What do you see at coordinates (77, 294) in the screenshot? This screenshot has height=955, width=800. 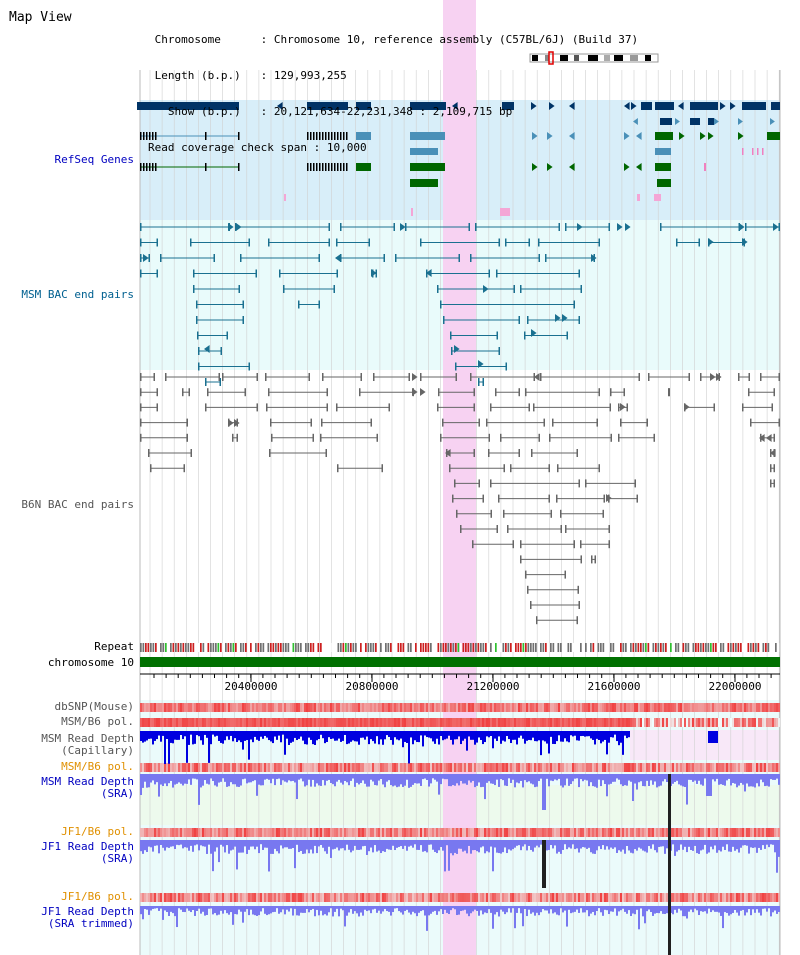 I see `track-label-msm-bac: MSM BAC end pairs` at bounding box center [77, 294].